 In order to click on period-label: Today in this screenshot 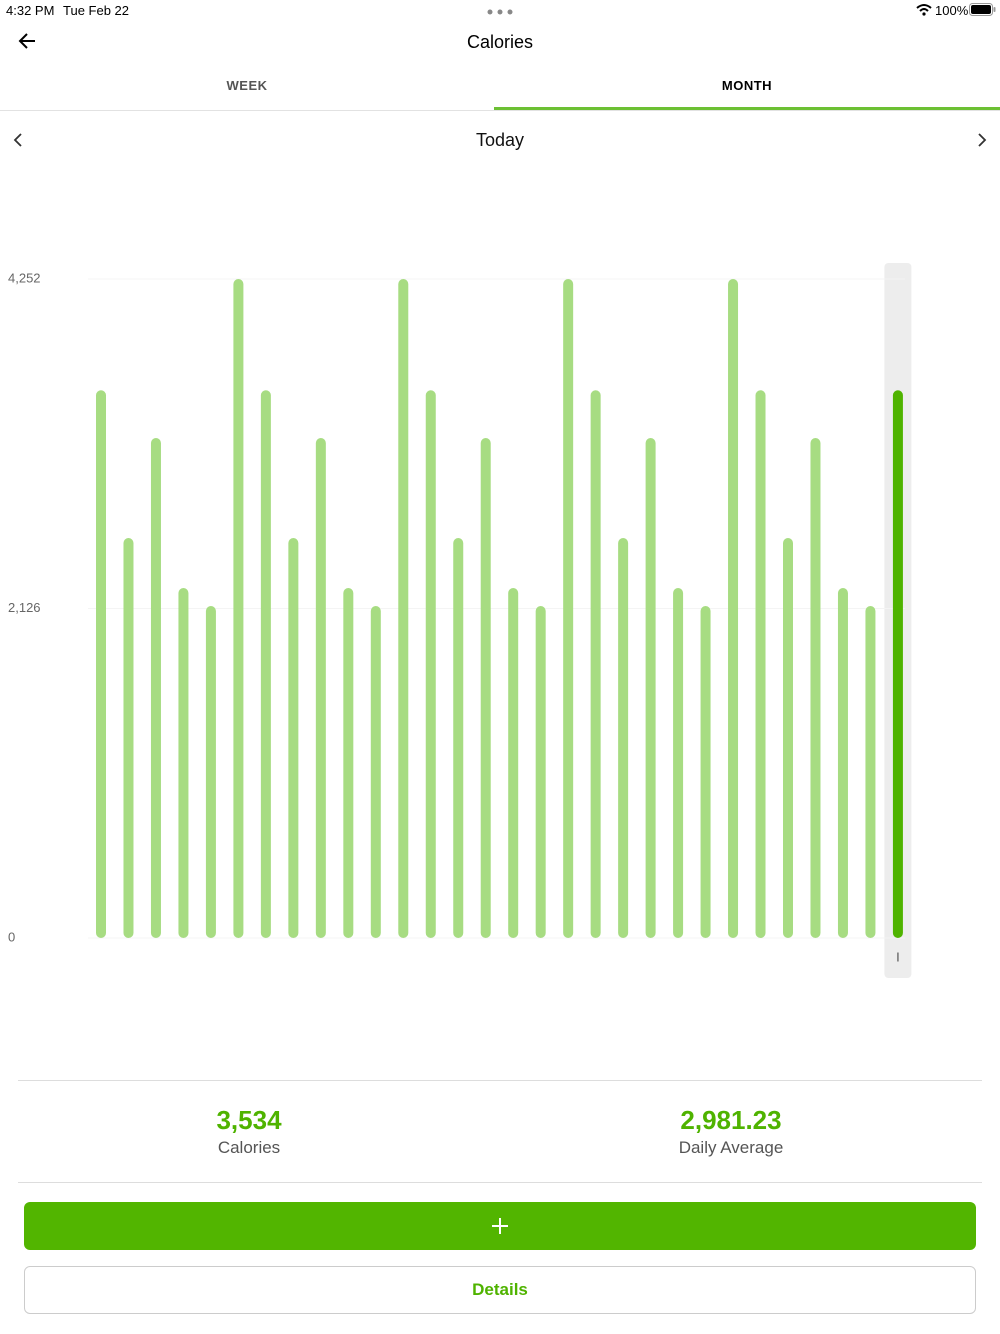, I will do `click(500, 140)`.